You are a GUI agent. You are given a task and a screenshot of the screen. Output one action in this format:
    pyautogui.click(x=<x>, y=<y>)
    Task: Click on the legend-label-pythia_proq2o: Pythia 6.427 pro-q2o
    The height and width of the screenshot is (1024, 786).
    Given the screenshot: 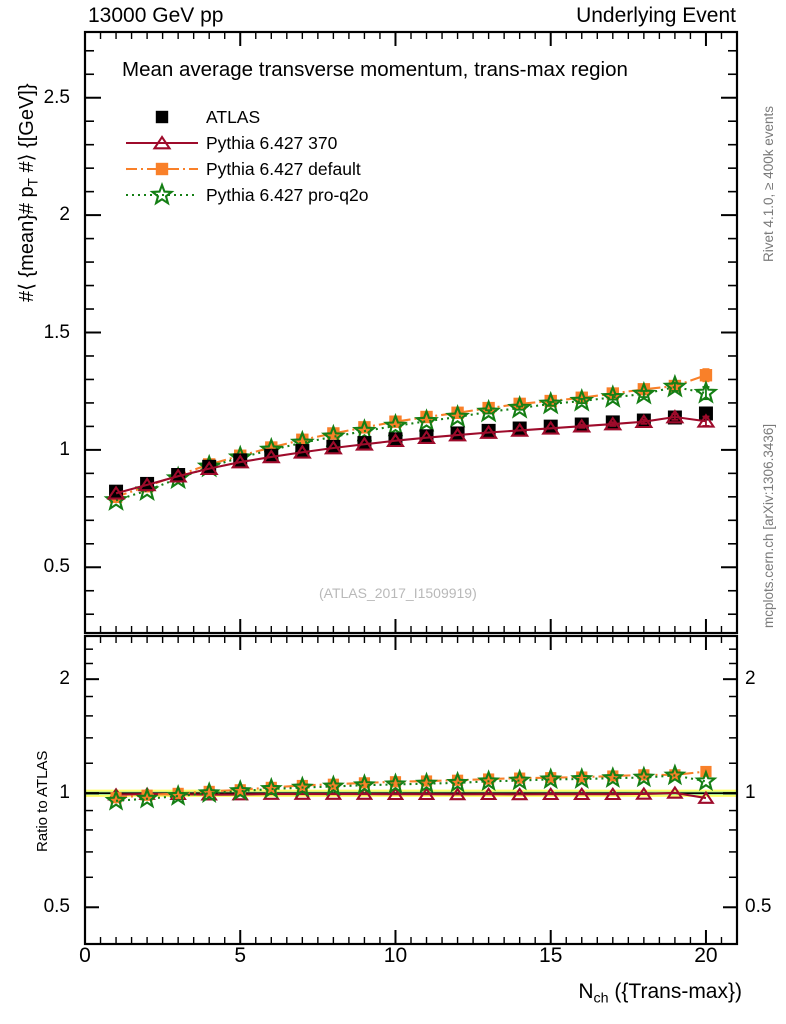 What is the action you would take?
    pyautogui.click(x=287, y=194)
    